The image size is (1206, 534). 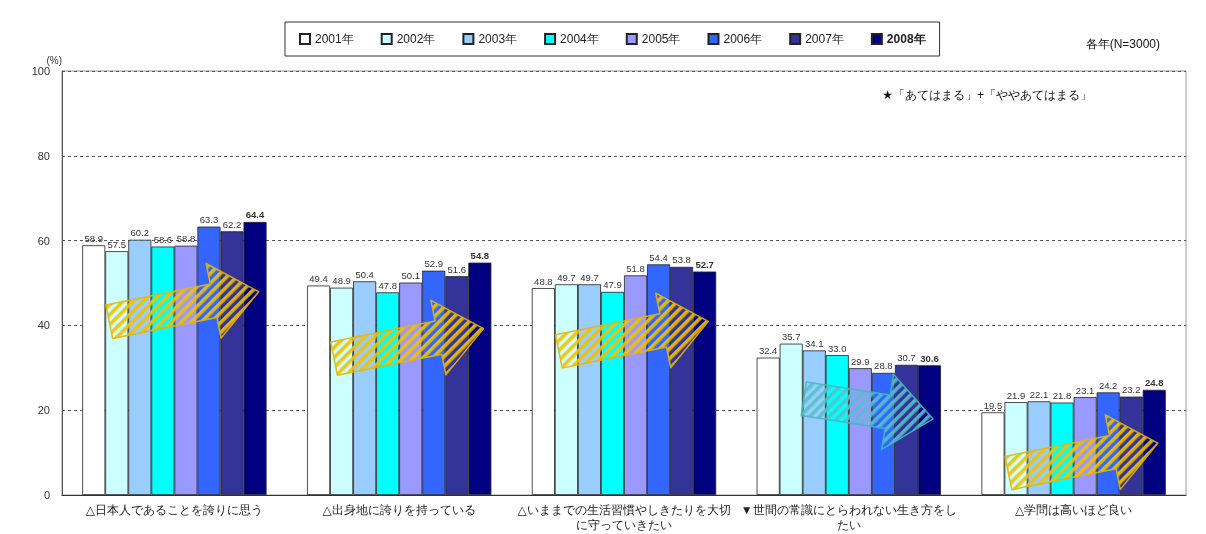 I want to click on data-label: 24.2, so click(x=1108, y=385).